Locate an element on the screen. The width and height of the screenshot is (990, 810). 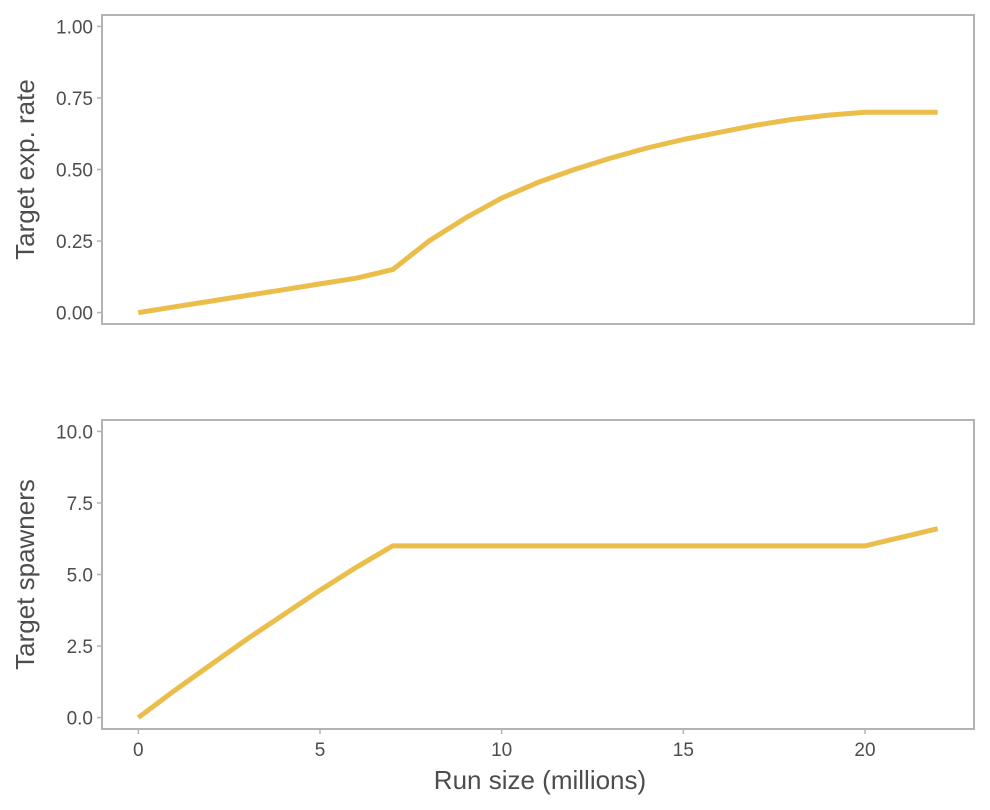
y-tick-label: 0.0 is located at coordinates (80, 719).